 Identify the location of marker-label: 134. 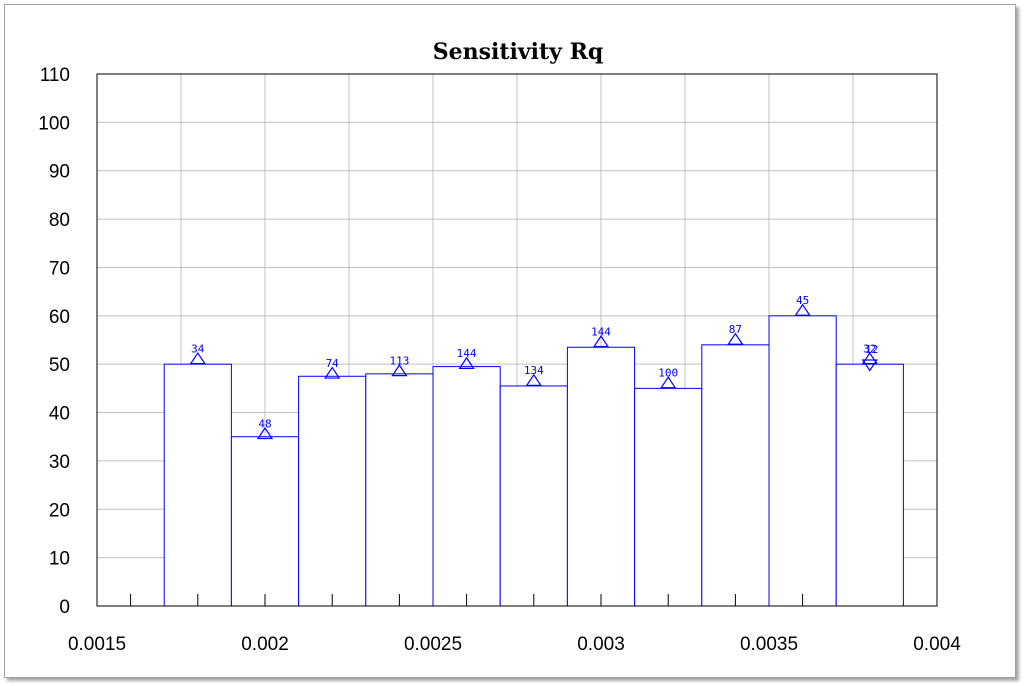
(534, 370).